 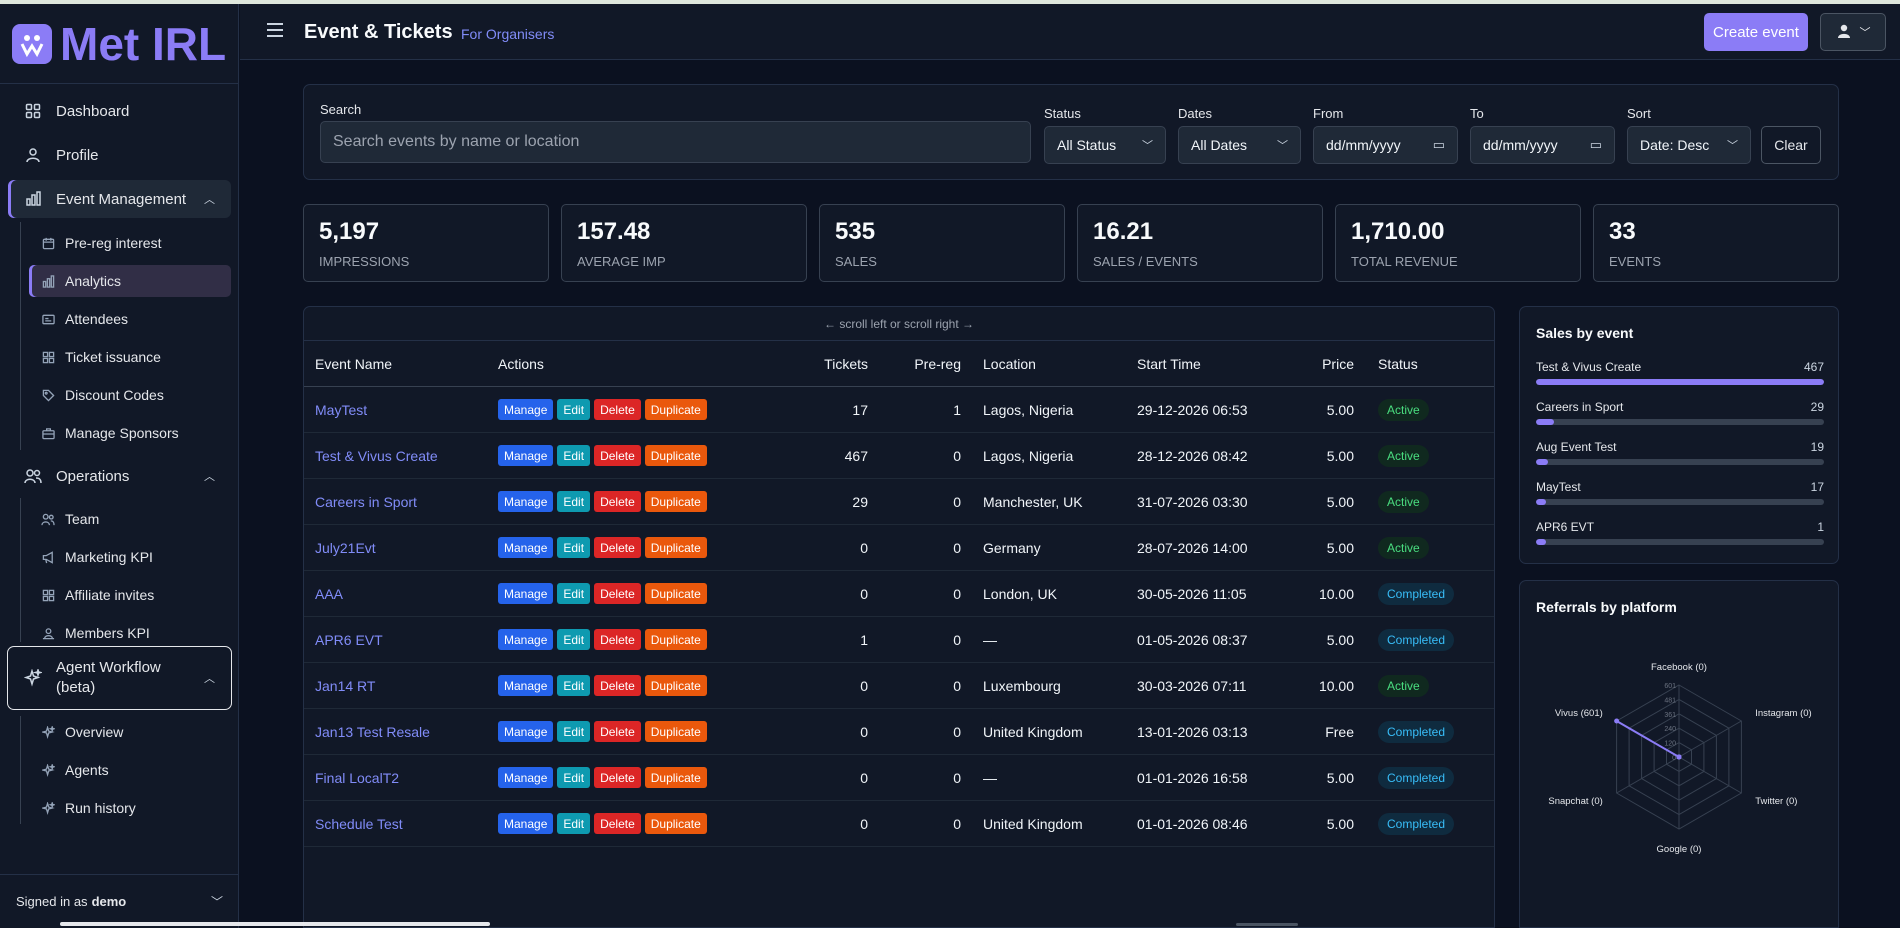 I want to click on event-name-link: Jan14 RT, so click(x=345, y=686).